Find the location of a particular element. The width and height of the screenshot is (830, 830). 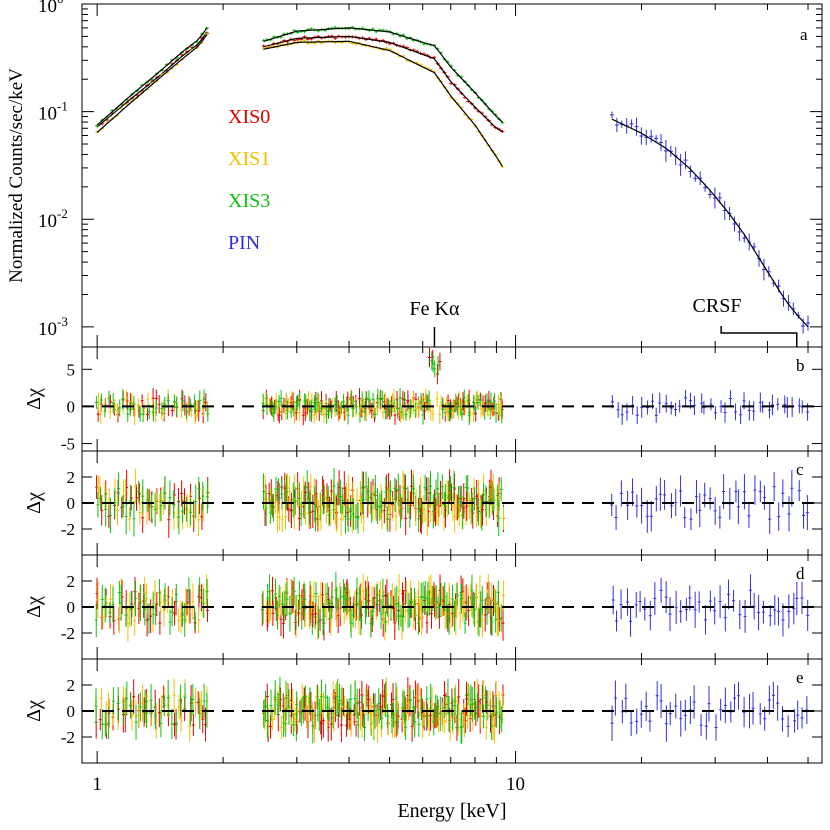

series-xis1 is located at coordinates (300, 100).